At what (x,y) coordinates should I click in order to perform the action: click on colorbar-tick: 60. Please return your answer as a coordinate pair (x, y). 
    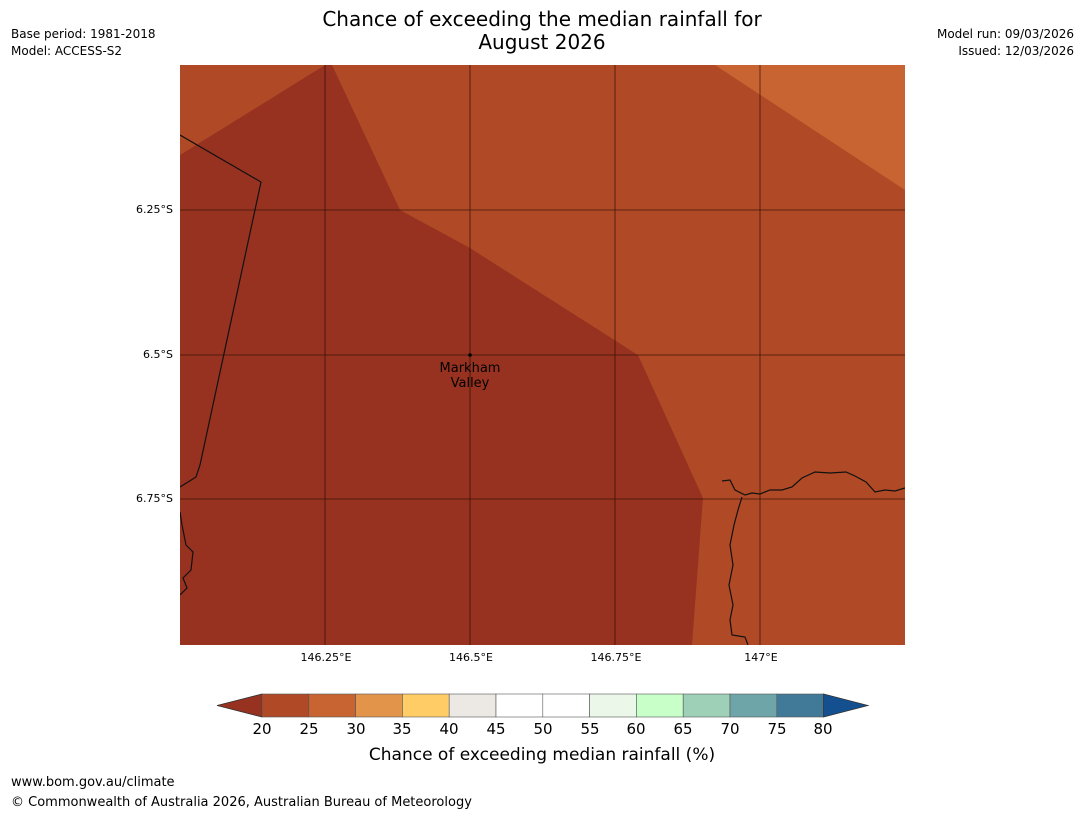
    Looking at the image, I should click on (636, 729).